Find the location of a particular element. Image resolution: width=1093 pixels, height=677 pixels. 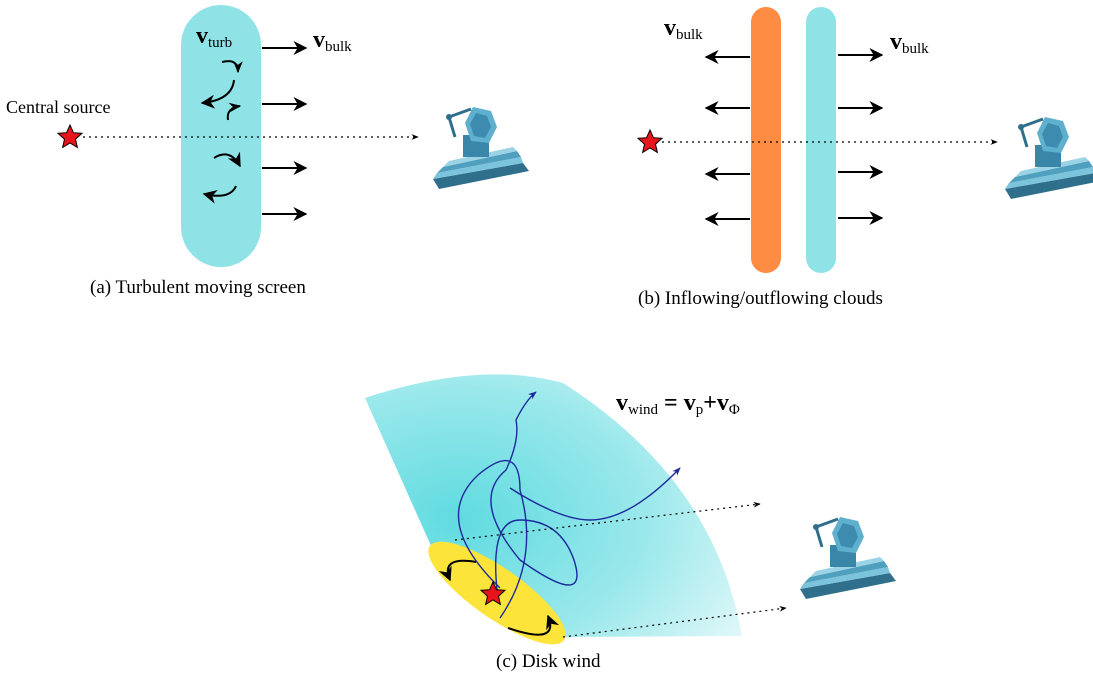

wind-region is located at coordinates (553, 505).